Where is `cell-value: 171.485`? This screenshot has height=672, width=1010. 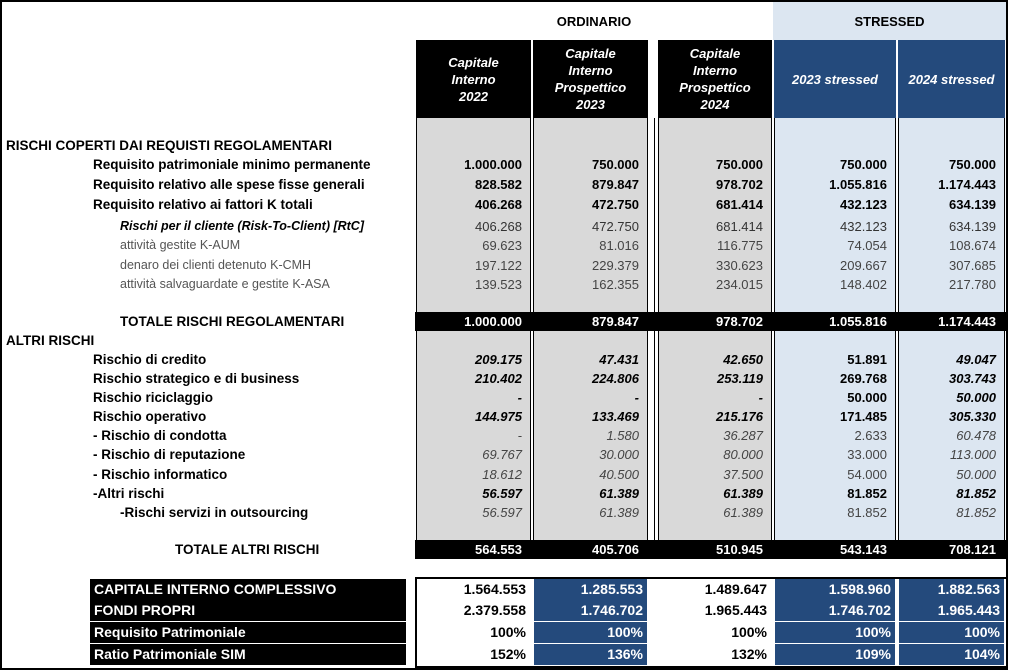
cell-value: 171.485 is located at coordinates (863, 416).